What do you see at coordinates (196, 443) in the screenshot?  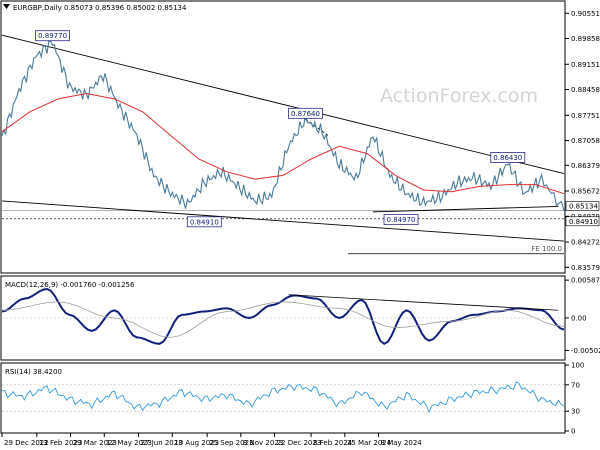 I see `x-tick-label: 10 Aug 2023` at bounding box center [196, 443].